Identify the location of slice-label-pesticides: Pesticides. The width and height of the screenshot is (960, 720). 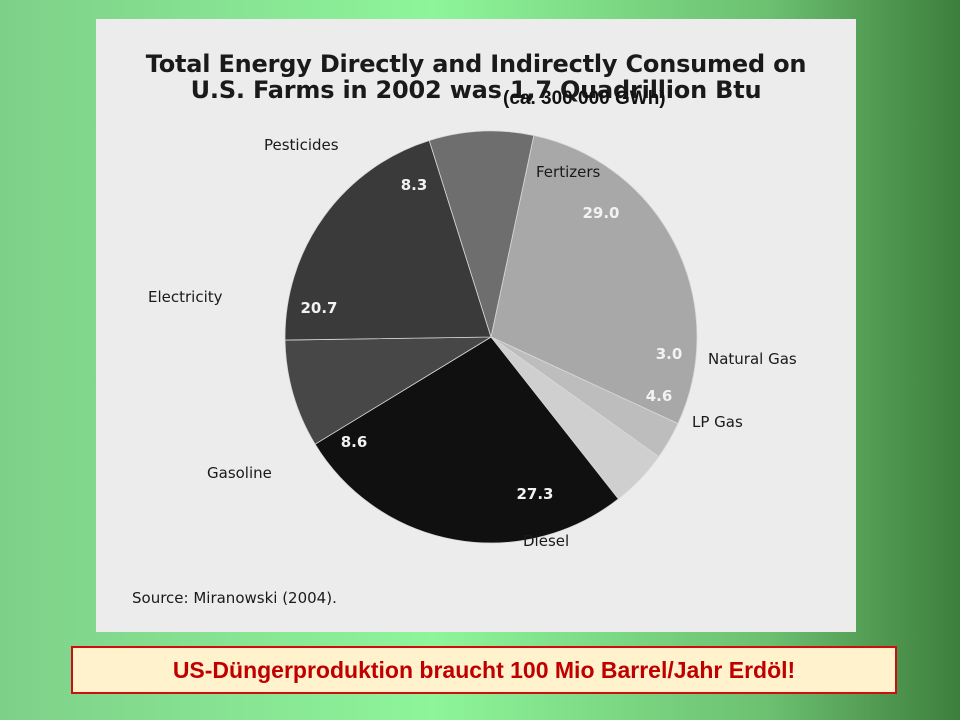
(301, 145).